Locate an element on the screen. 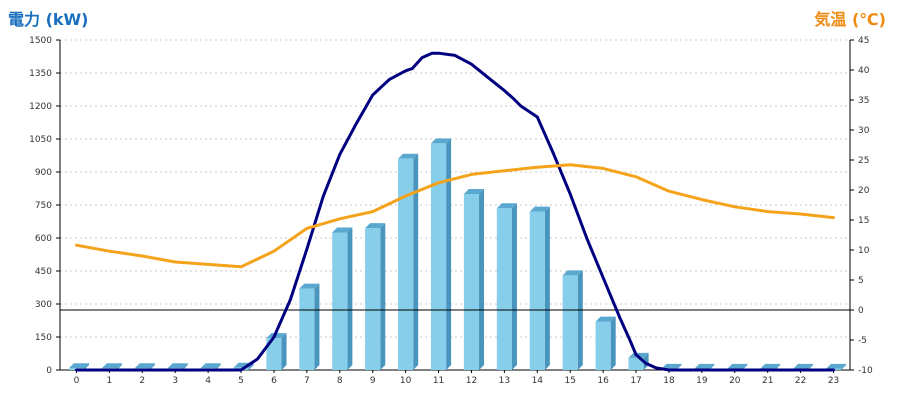 The width and height of the screenshot is (900, 400). right-axis-title: 気温 (℃) is located at coordinates (850, 19).